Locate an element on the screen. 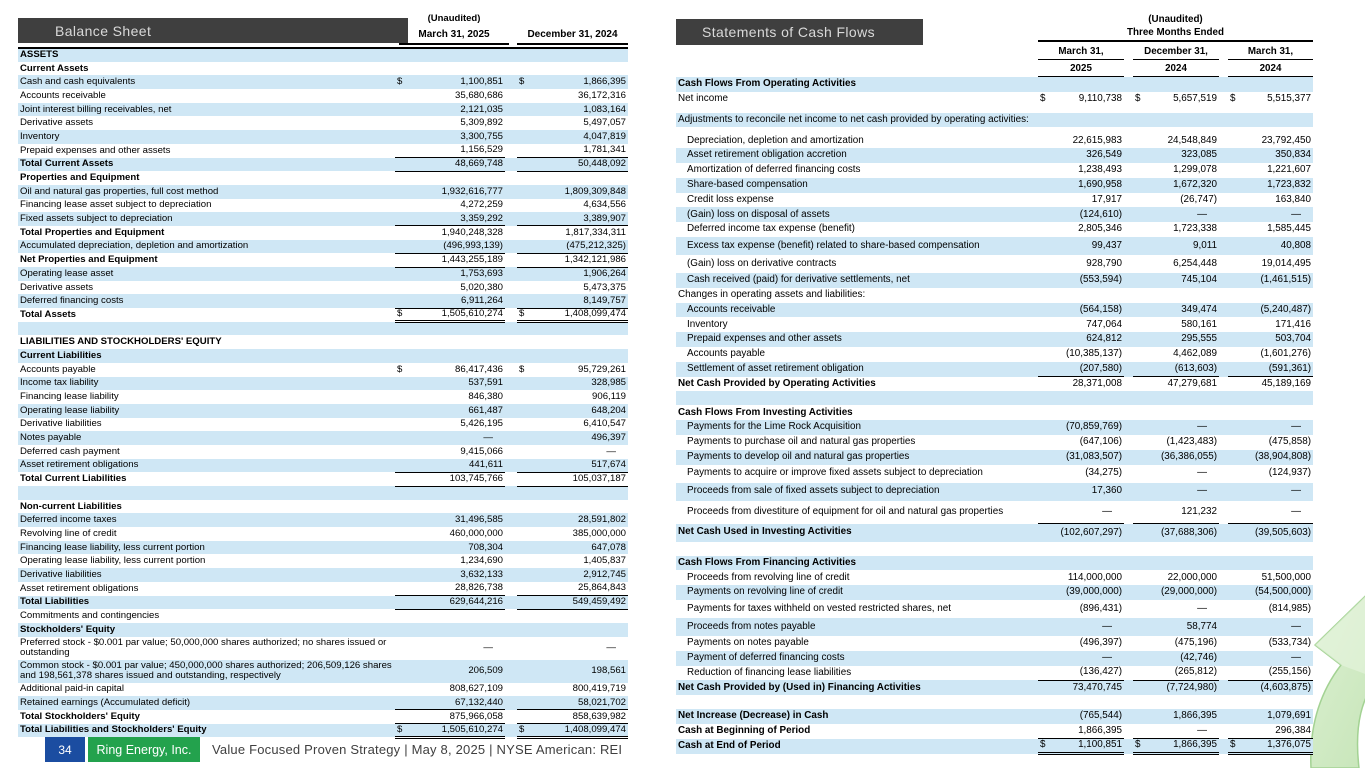 The width and height of the screenshot is (1365, 768). row-label: Current Liabilities is located at coordinates (206, 356).